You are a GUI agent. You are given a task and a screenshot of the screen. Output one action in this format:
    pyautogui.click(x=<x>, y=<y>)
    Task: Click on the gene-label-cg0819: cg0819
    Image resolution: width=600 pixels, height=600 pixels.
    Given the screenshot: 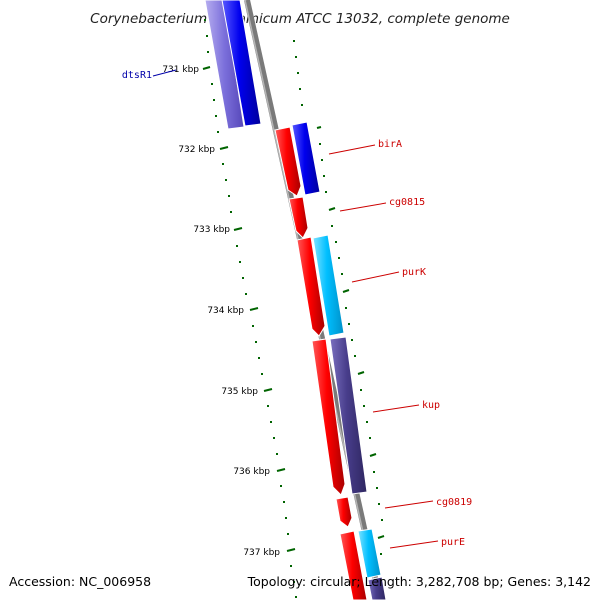 What is the action you would take?
    pyautogui.click(x=454, y=502)
    